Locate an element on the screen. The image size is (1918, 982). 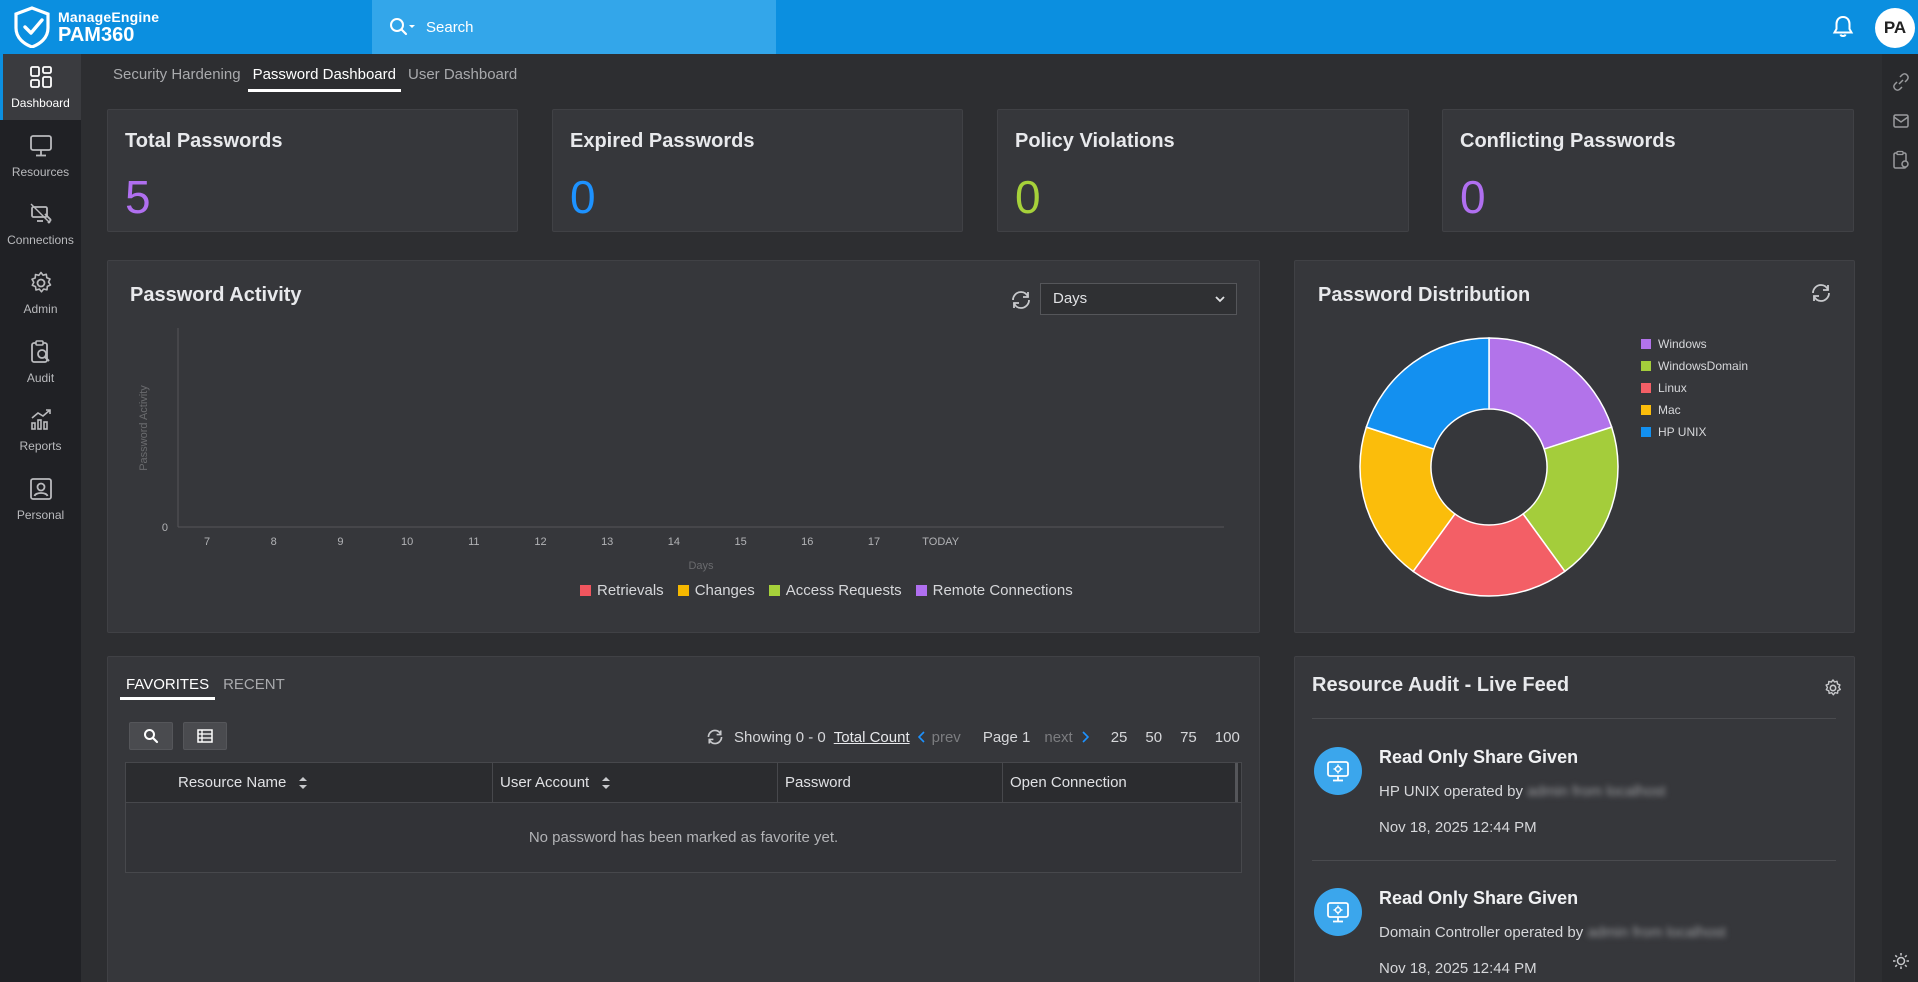
brand-logo: ManageEngine PAM360 is located at coordinates (85, 27).